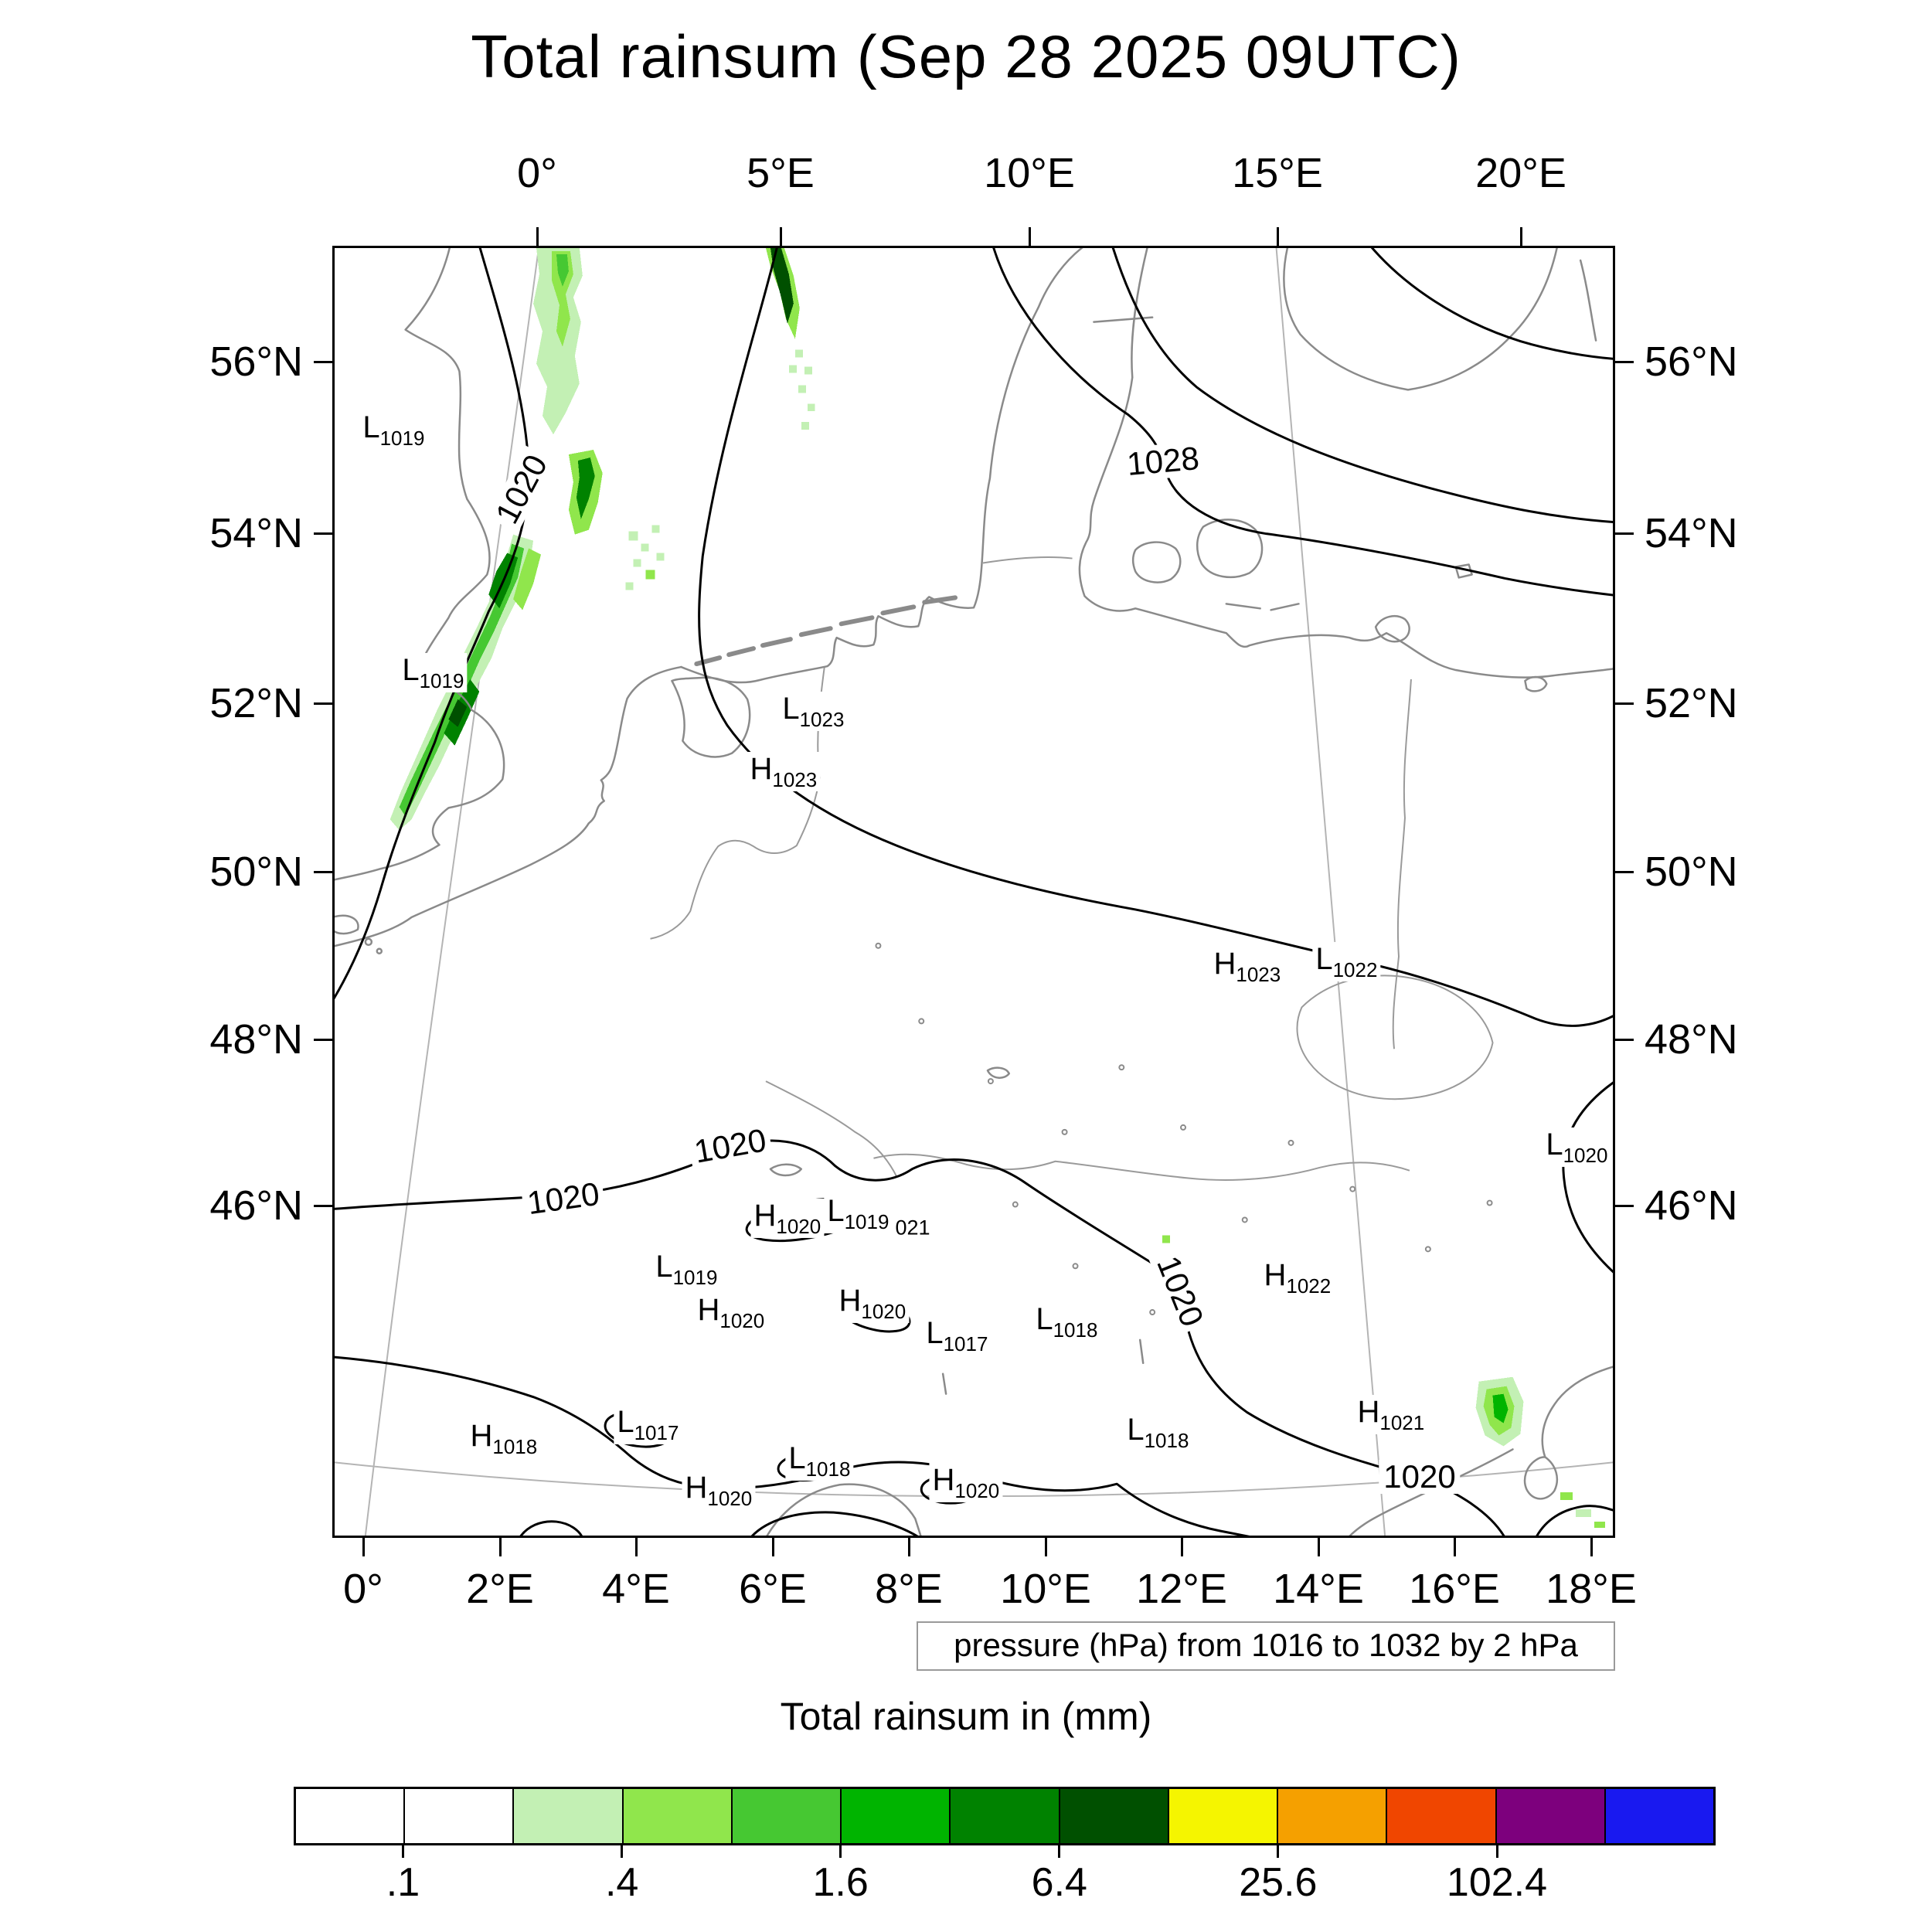  Describe the element at coordinates (403, 1883) in the screenshot. I see `colorbar-tick-label: .1` at that location.